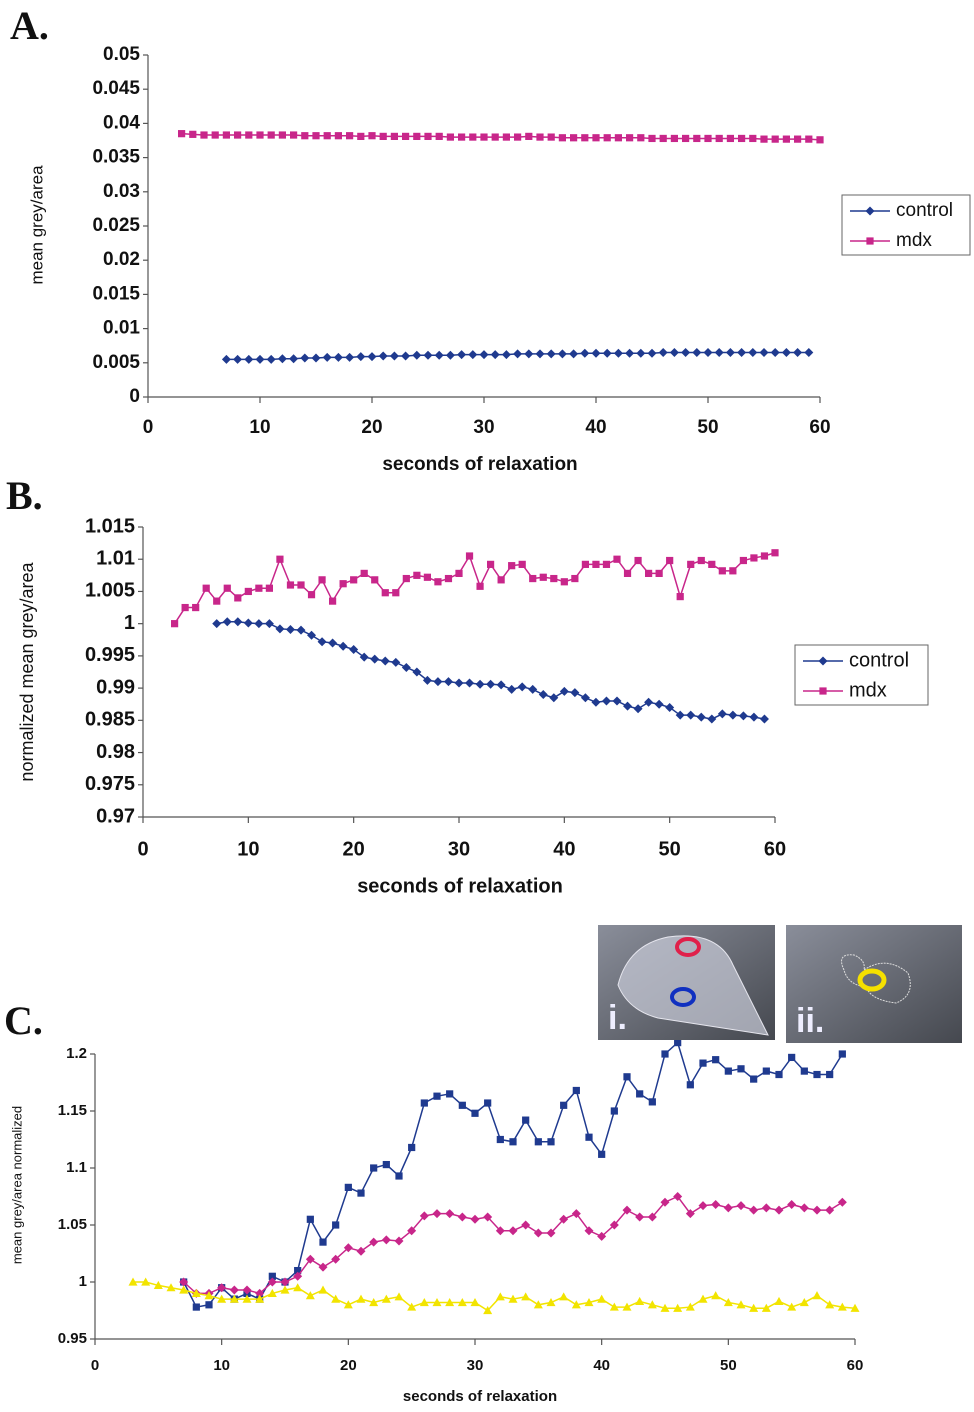 The image size is (974, 1412). Describe the element at coordinates (617, 1018) in the screenshot. I see `inset-label: i.` at that location.